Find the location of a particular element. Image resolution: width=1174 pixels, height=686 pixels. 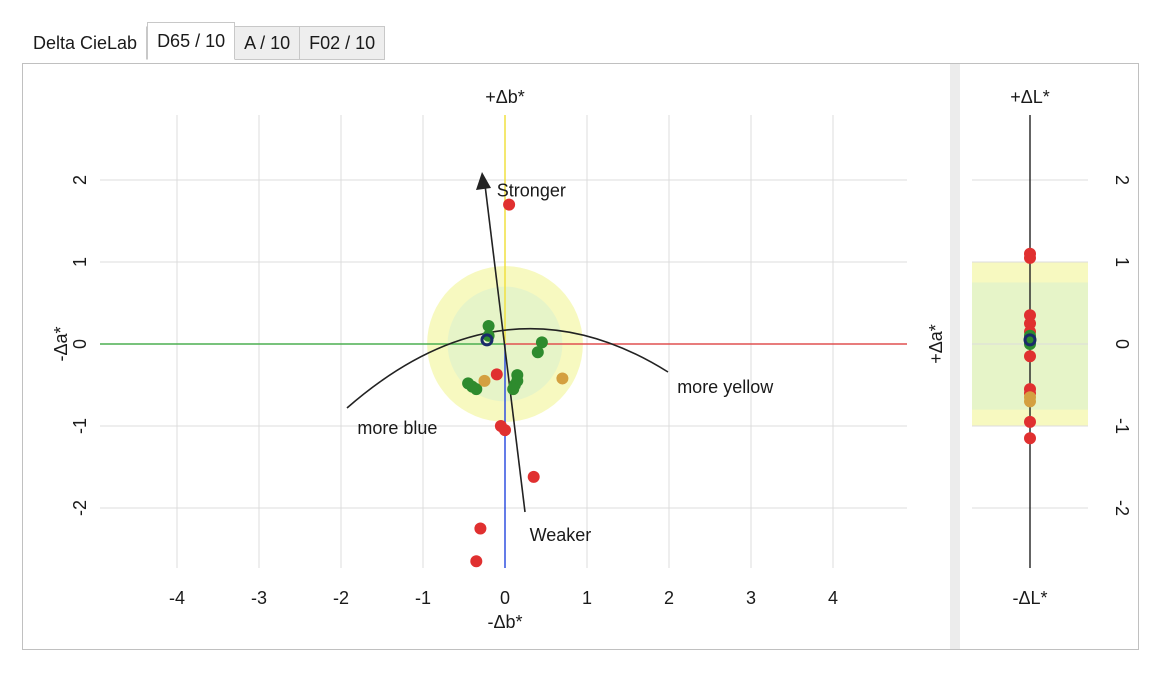

lightness-top-label: +ΔL* is located at coordinates (1030, 97).